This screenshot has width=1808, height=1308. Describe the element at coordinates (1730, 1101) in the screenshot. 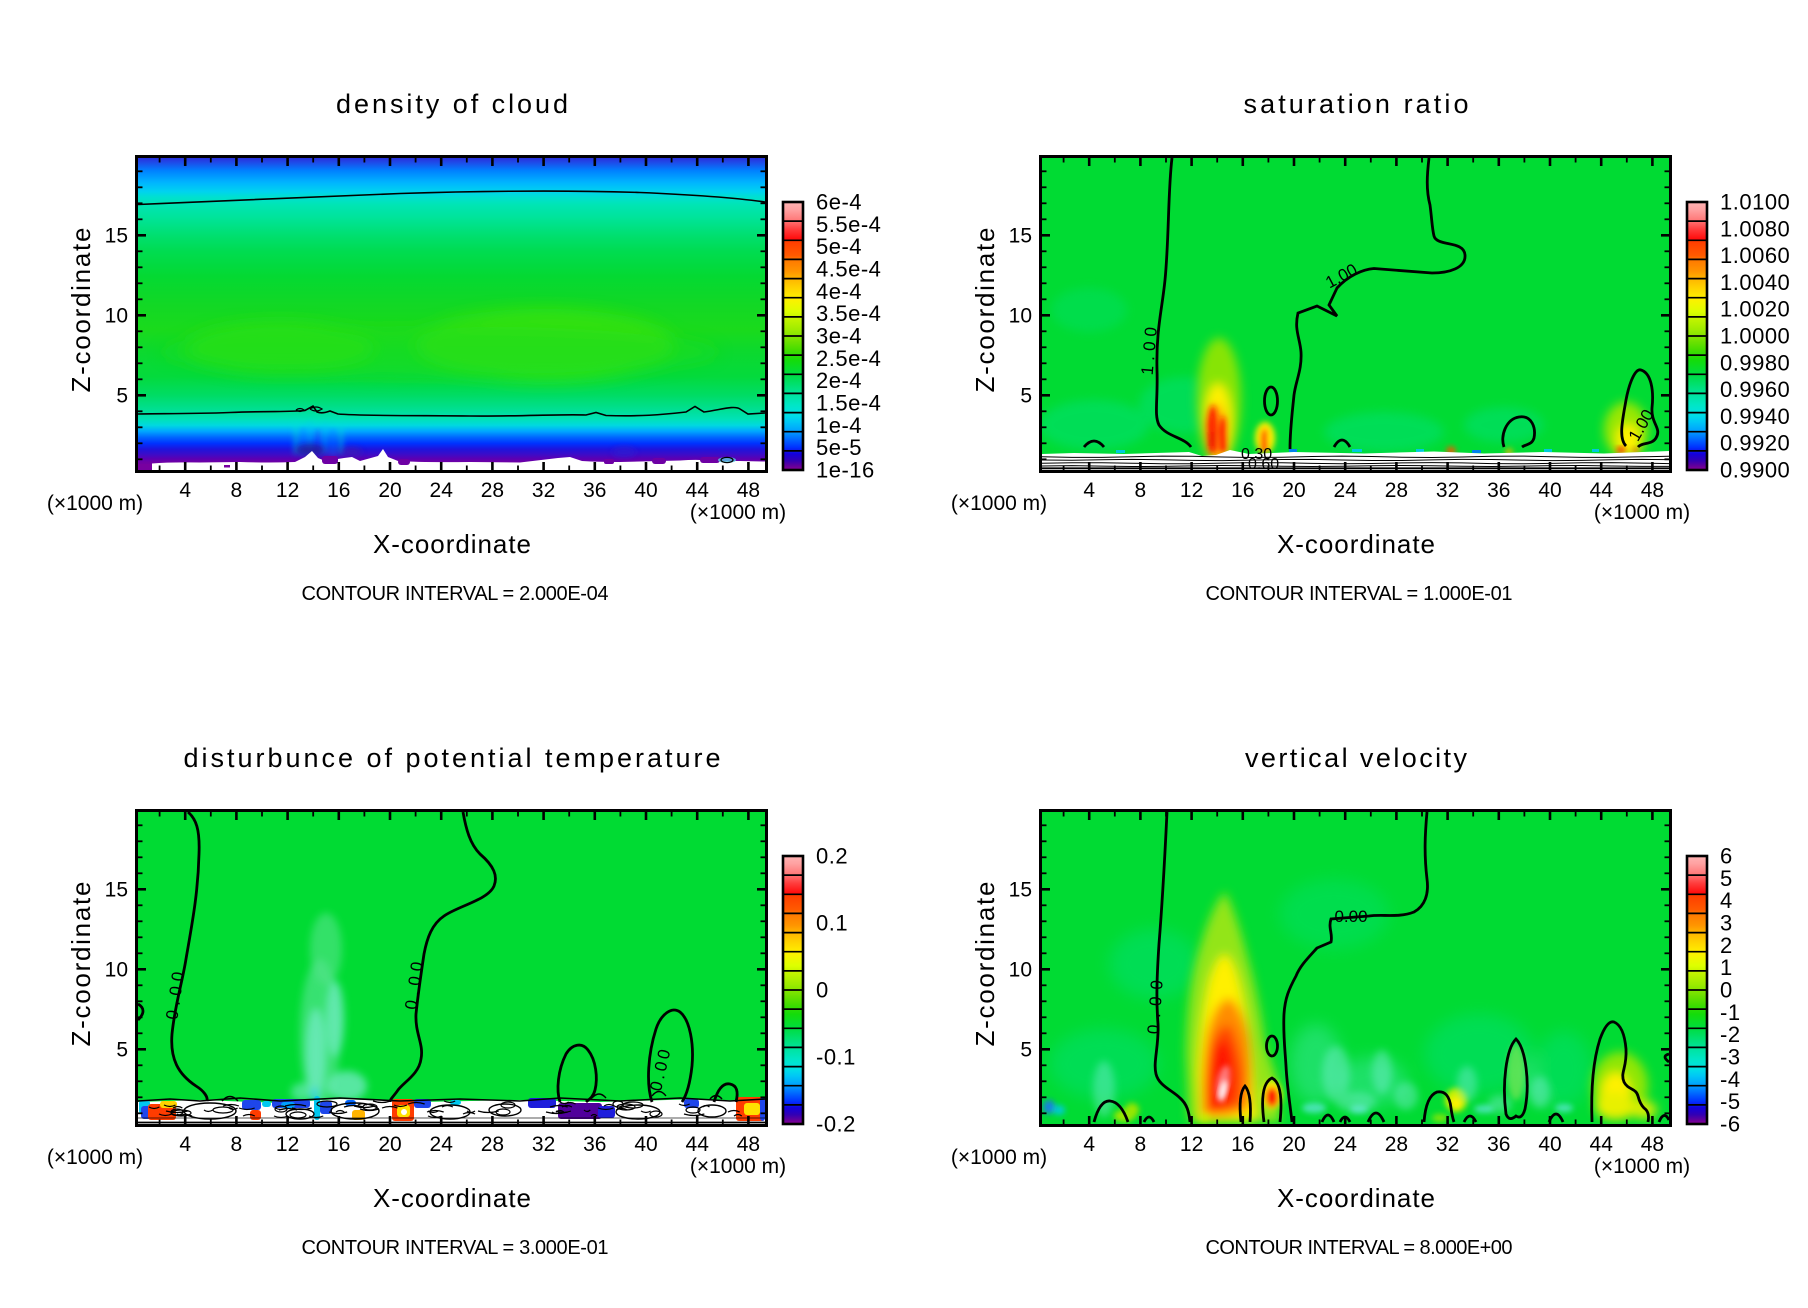

I see `svg-text: -5` at that location.